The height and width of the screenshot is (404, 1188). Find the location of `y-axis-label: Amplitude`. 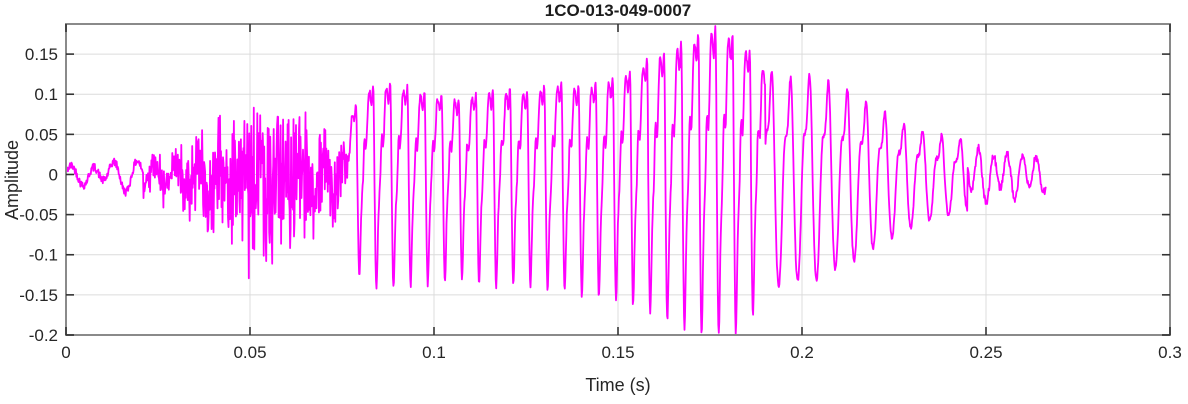

y-axis-label: Amplitude is located at coordinates (12, 180).